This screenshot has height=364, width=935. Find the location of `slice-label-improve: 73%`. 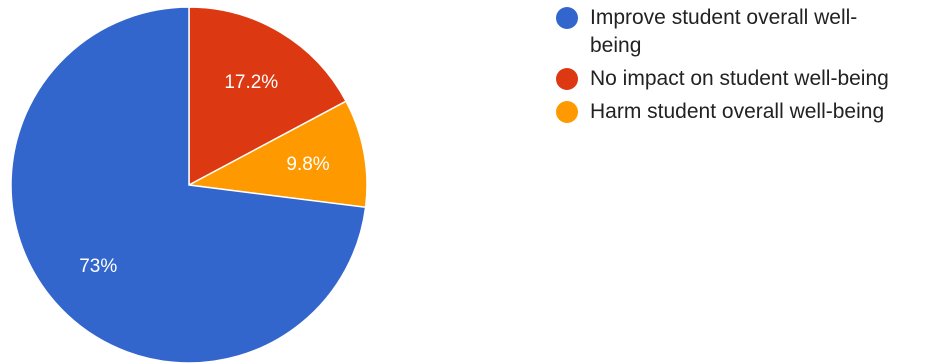

slice-label-improve: 73% is located at coordinates (98, 266).